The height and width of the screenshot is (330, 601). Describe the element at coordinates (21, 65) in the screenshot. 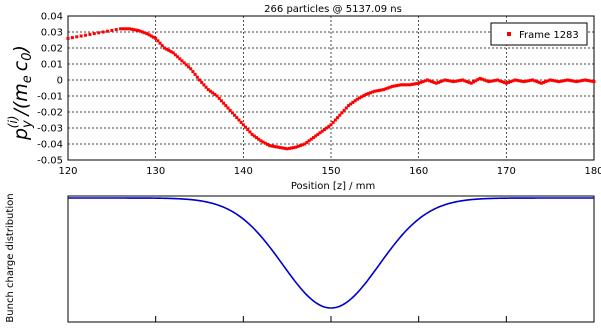

I see `ylabel-c: c` at that location.